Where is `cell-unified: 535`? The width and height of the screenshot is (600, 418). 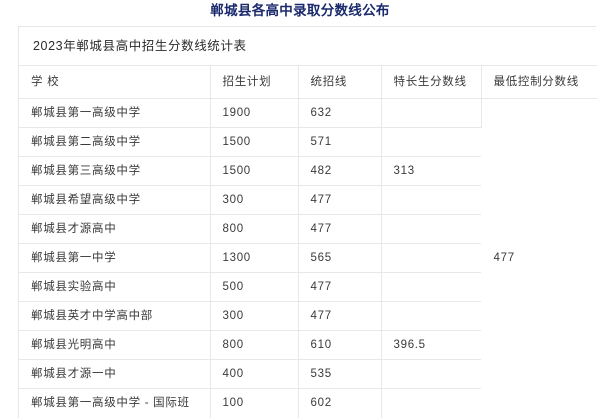
cell-unified: 535 is located at coordinates (340, 374).